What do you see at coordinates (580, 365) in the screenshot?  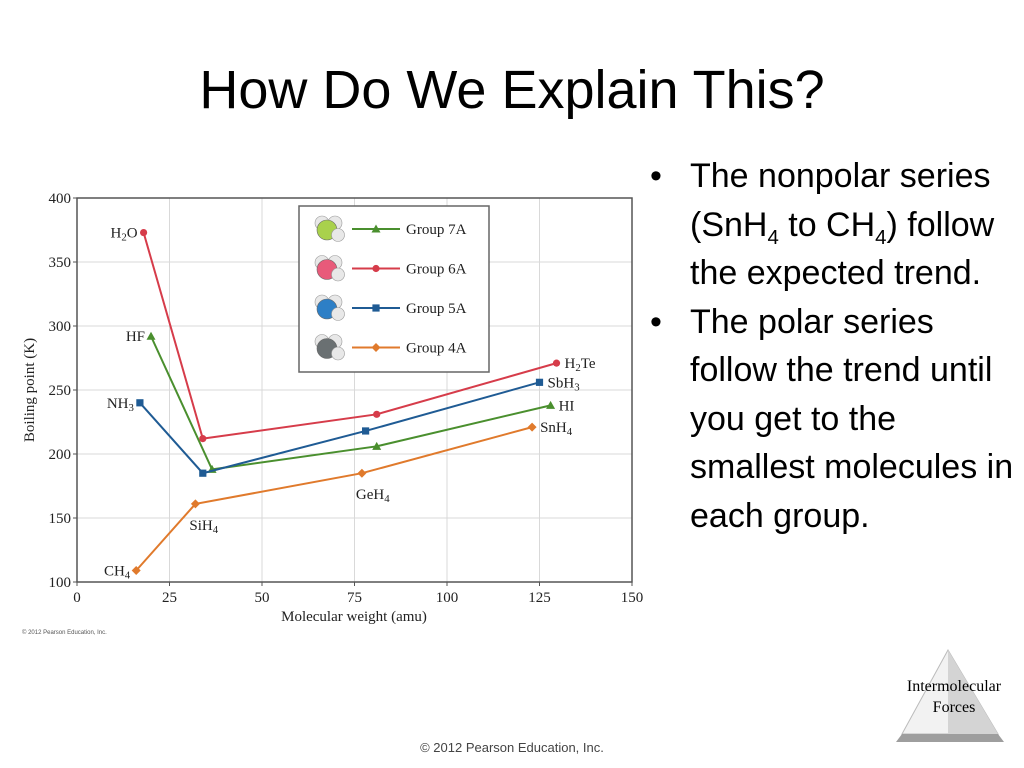 I see `data-label: H2Te` at bounding box center [580, 365].